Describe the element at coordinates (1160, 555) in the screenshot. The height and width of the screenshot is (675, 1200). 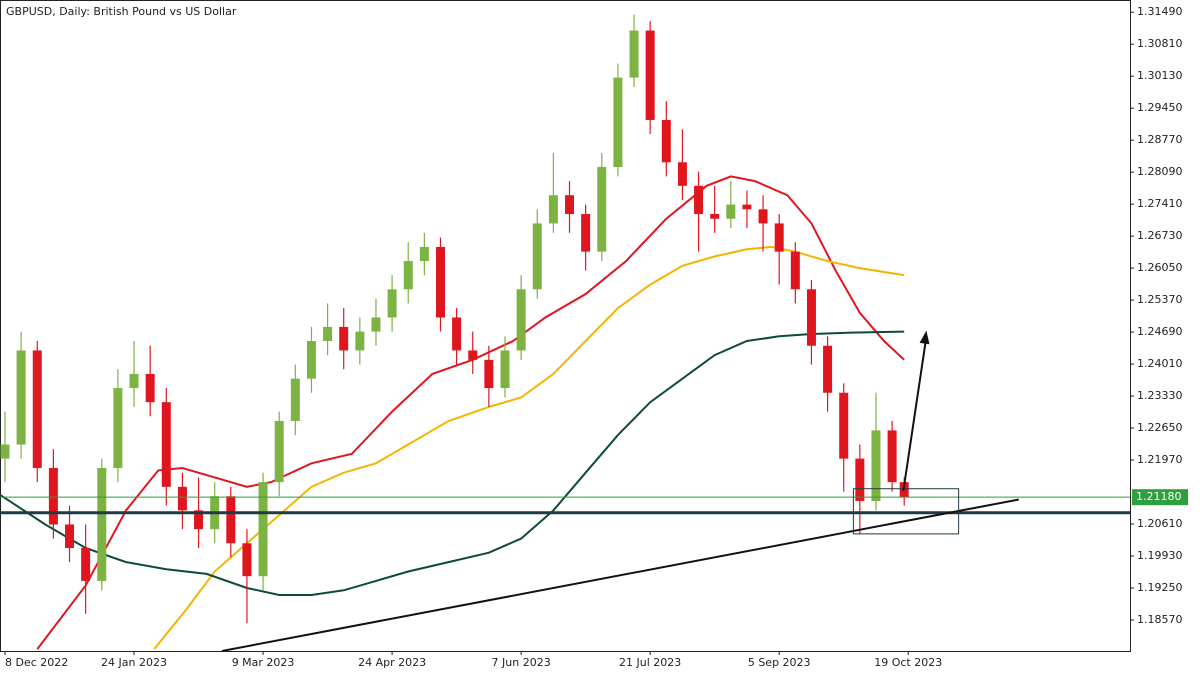
I see `y-tick-label: 1.19930` at that location.